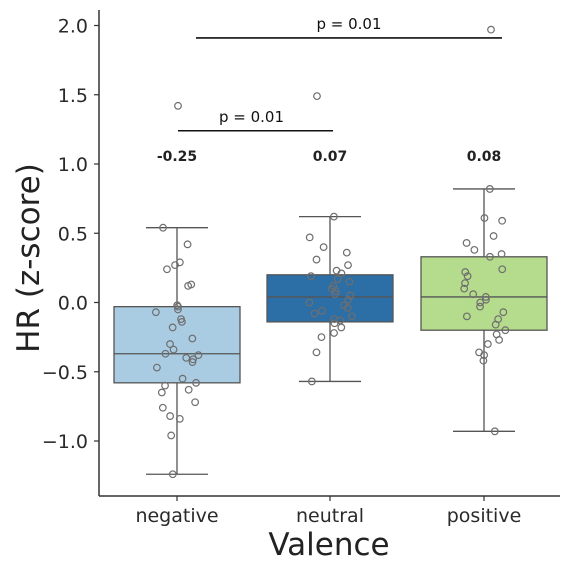  I want to click on box-negative, so click(177, 345).